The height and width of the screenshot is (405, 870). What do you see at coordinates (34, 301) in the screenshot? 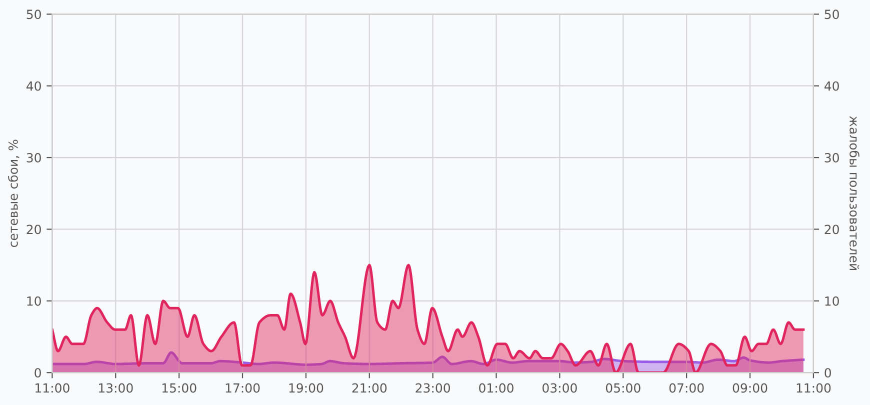
I see `y-tick-label: 10` at bounding box center [34, 301].